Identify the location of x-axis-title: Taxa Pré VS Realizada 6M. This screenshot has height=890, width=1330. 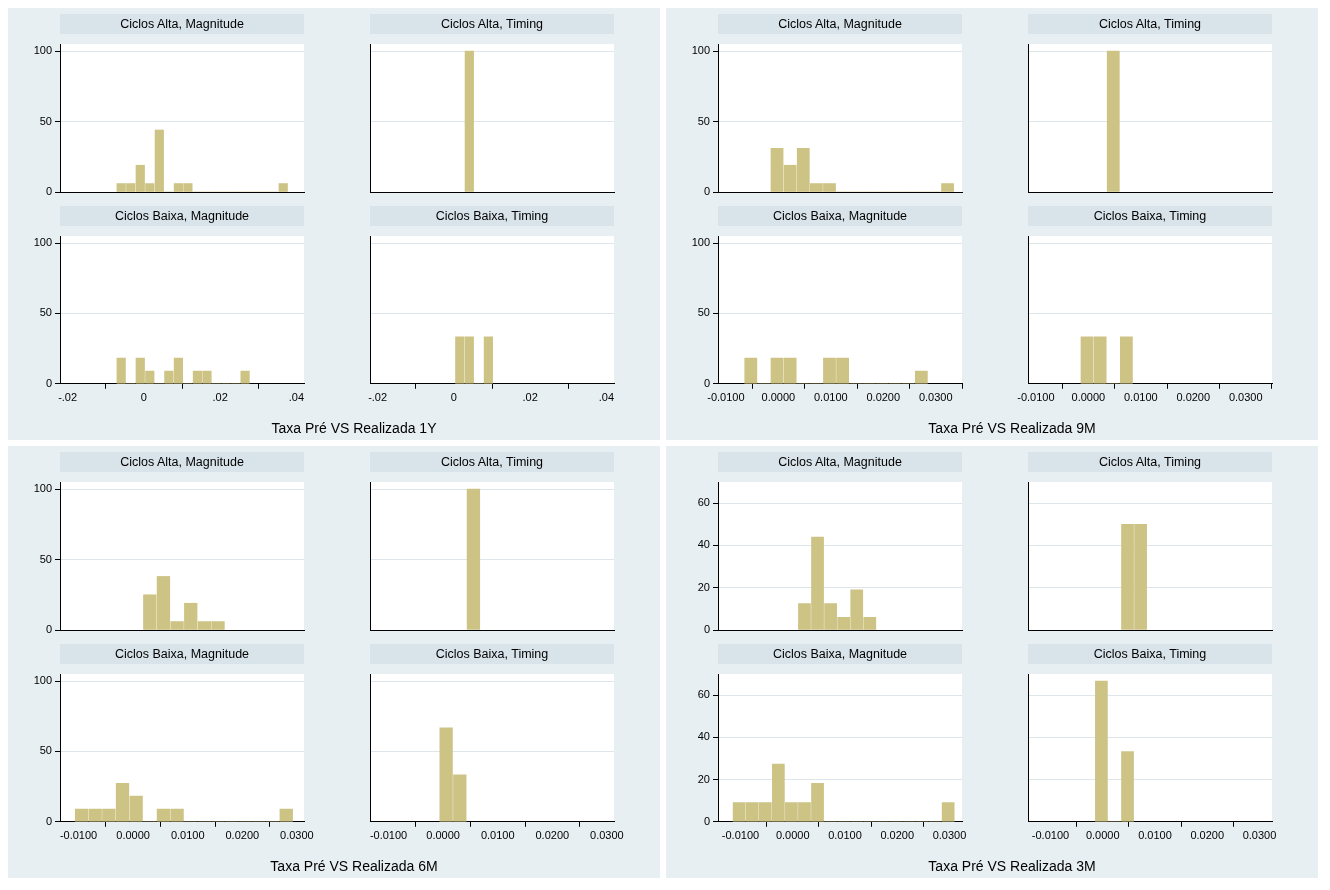
(354, 866).